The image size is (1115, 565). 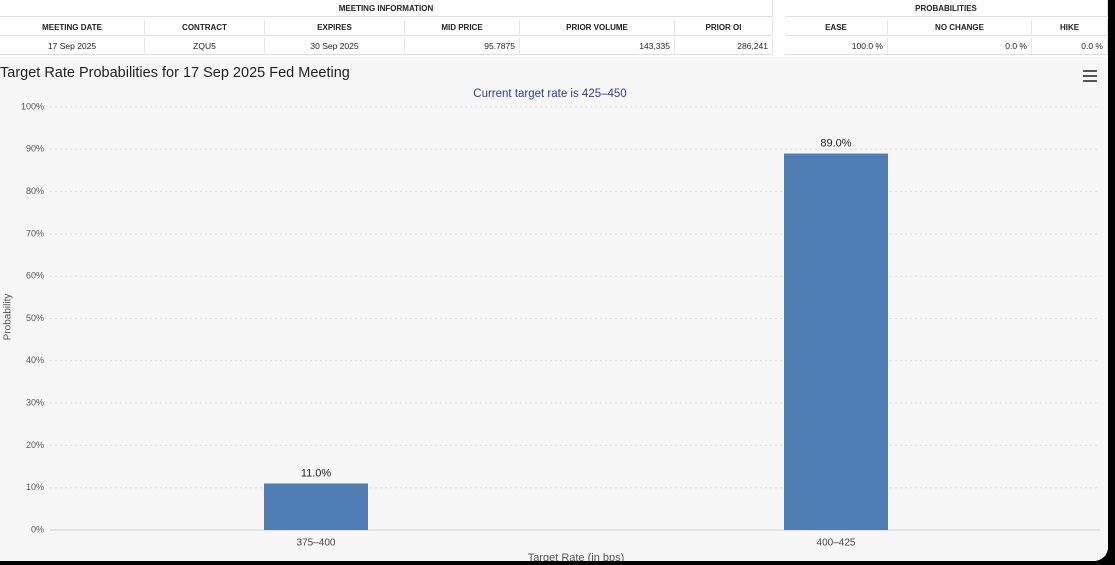 I want to click on table-cell: 95.7875, so click(x=462, y=46).